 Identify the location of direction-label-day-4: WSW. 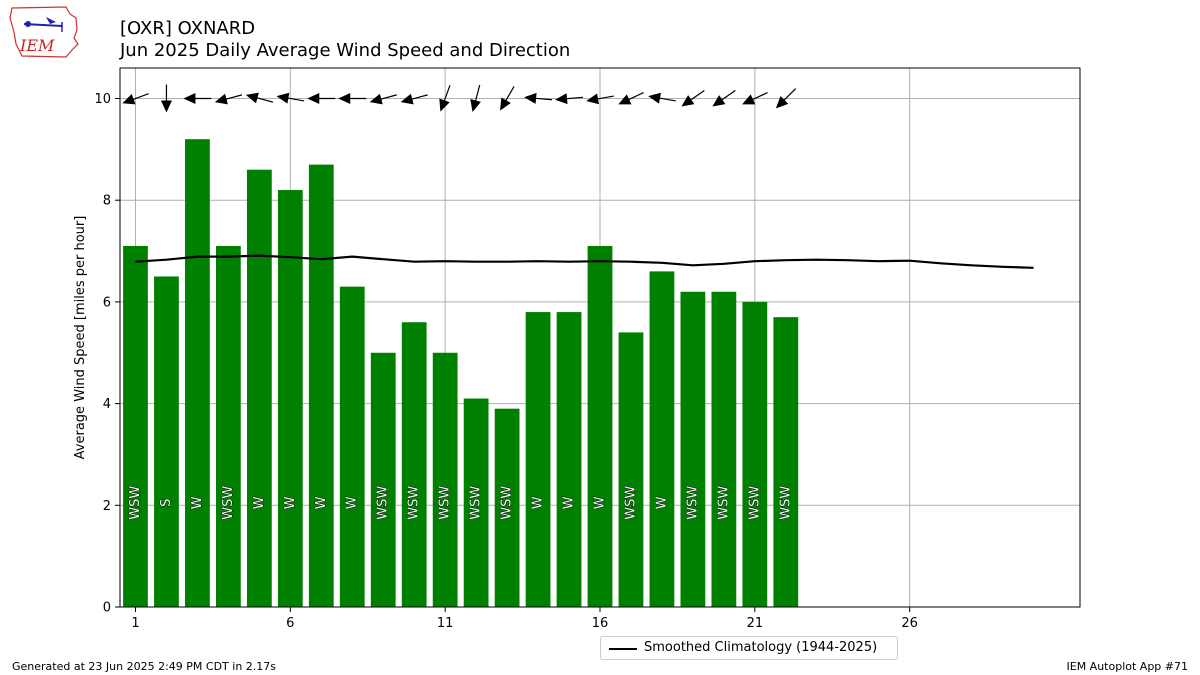
(228, 503).